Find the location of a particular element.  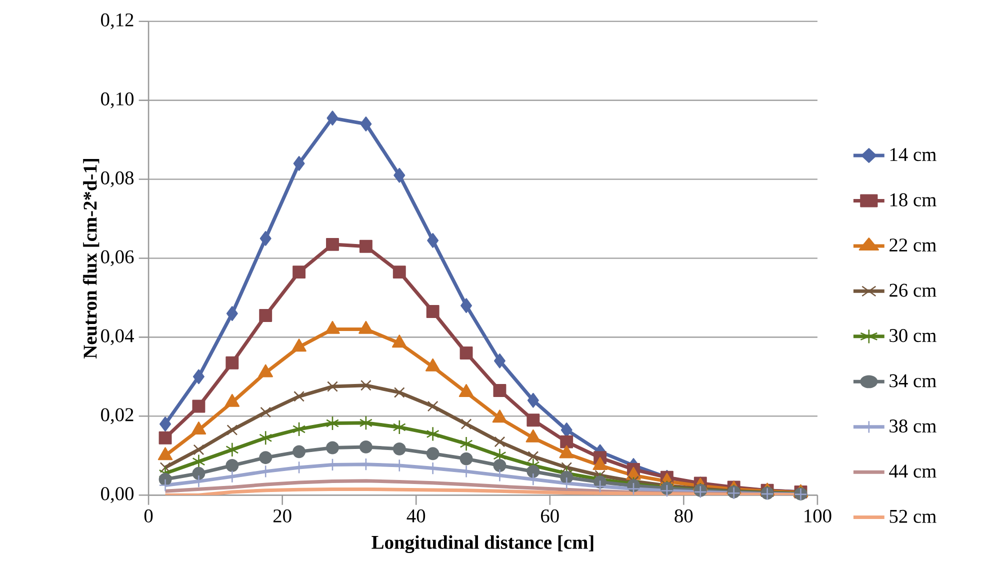

y-axis-title: Neutron flux [cm-2*d-1] is located at coordinates (91, 258).